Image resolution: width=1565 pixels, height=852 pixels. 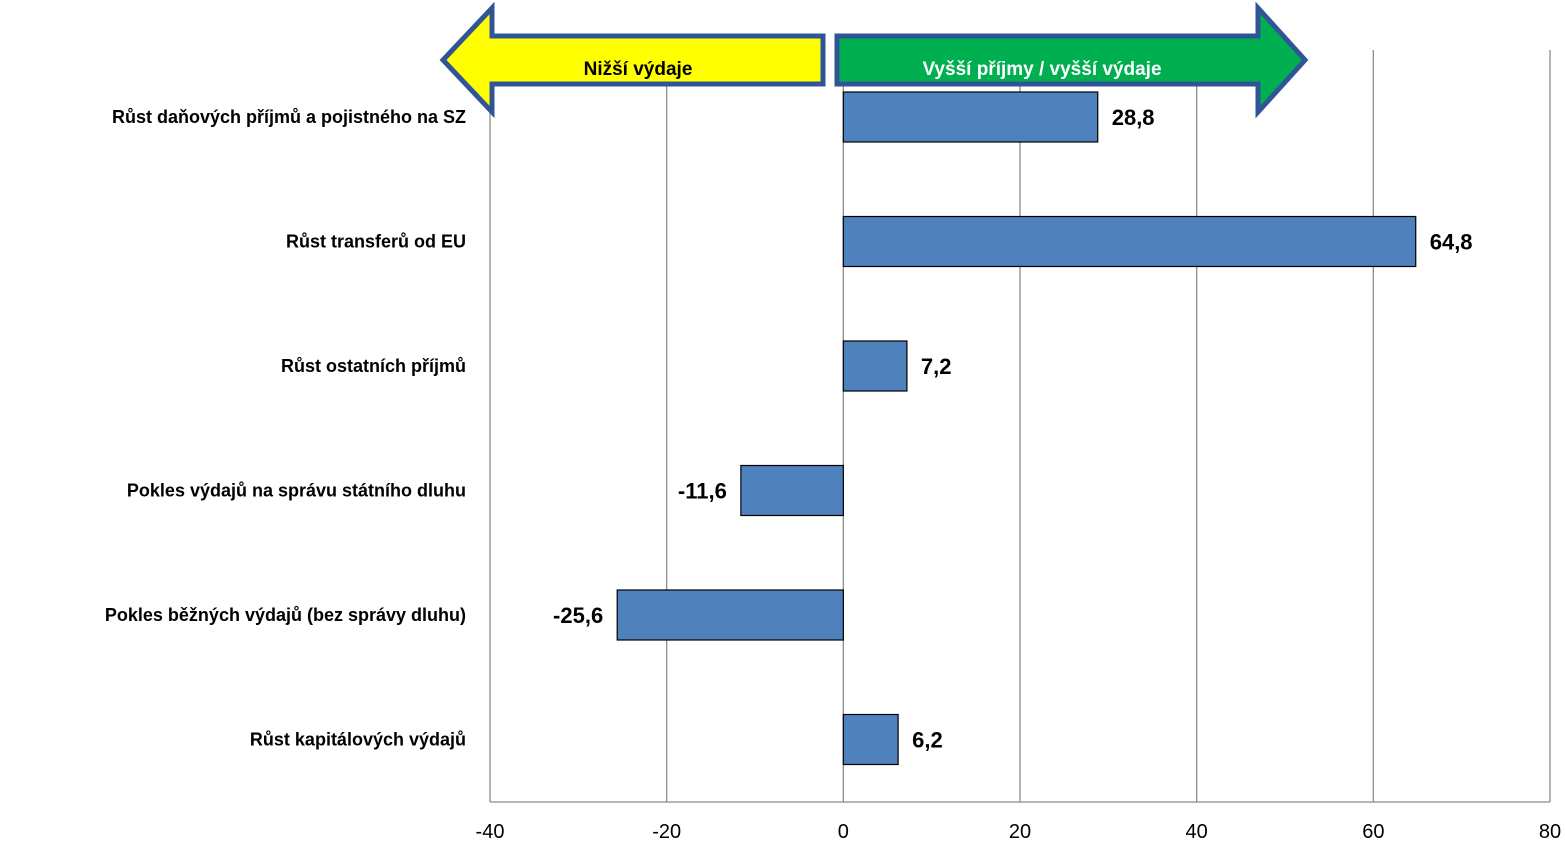 I want to click on left-arrow-lower-spending: Nižší výdaje, so click(x=632, y=60).